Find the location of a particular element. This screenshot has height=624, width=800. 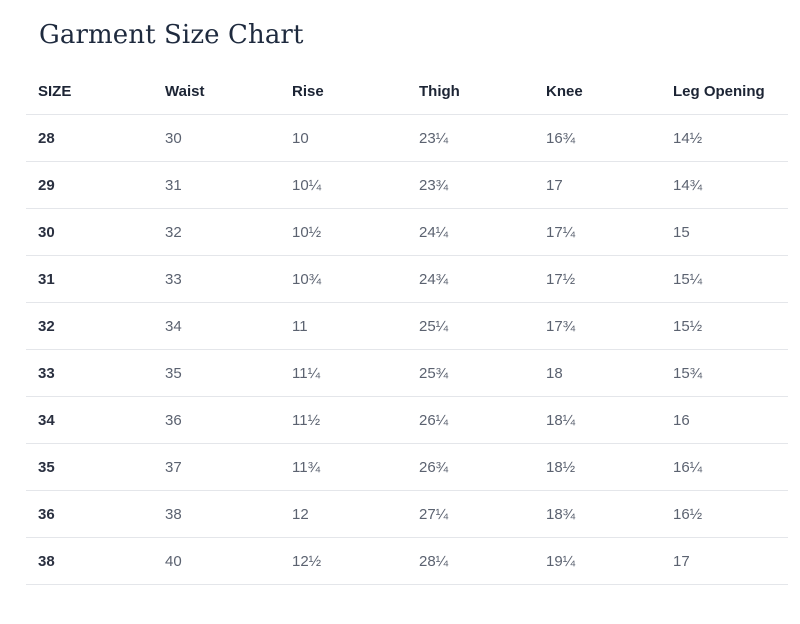

column-header-thigh: Thigh is located at coordinates (470, 91).